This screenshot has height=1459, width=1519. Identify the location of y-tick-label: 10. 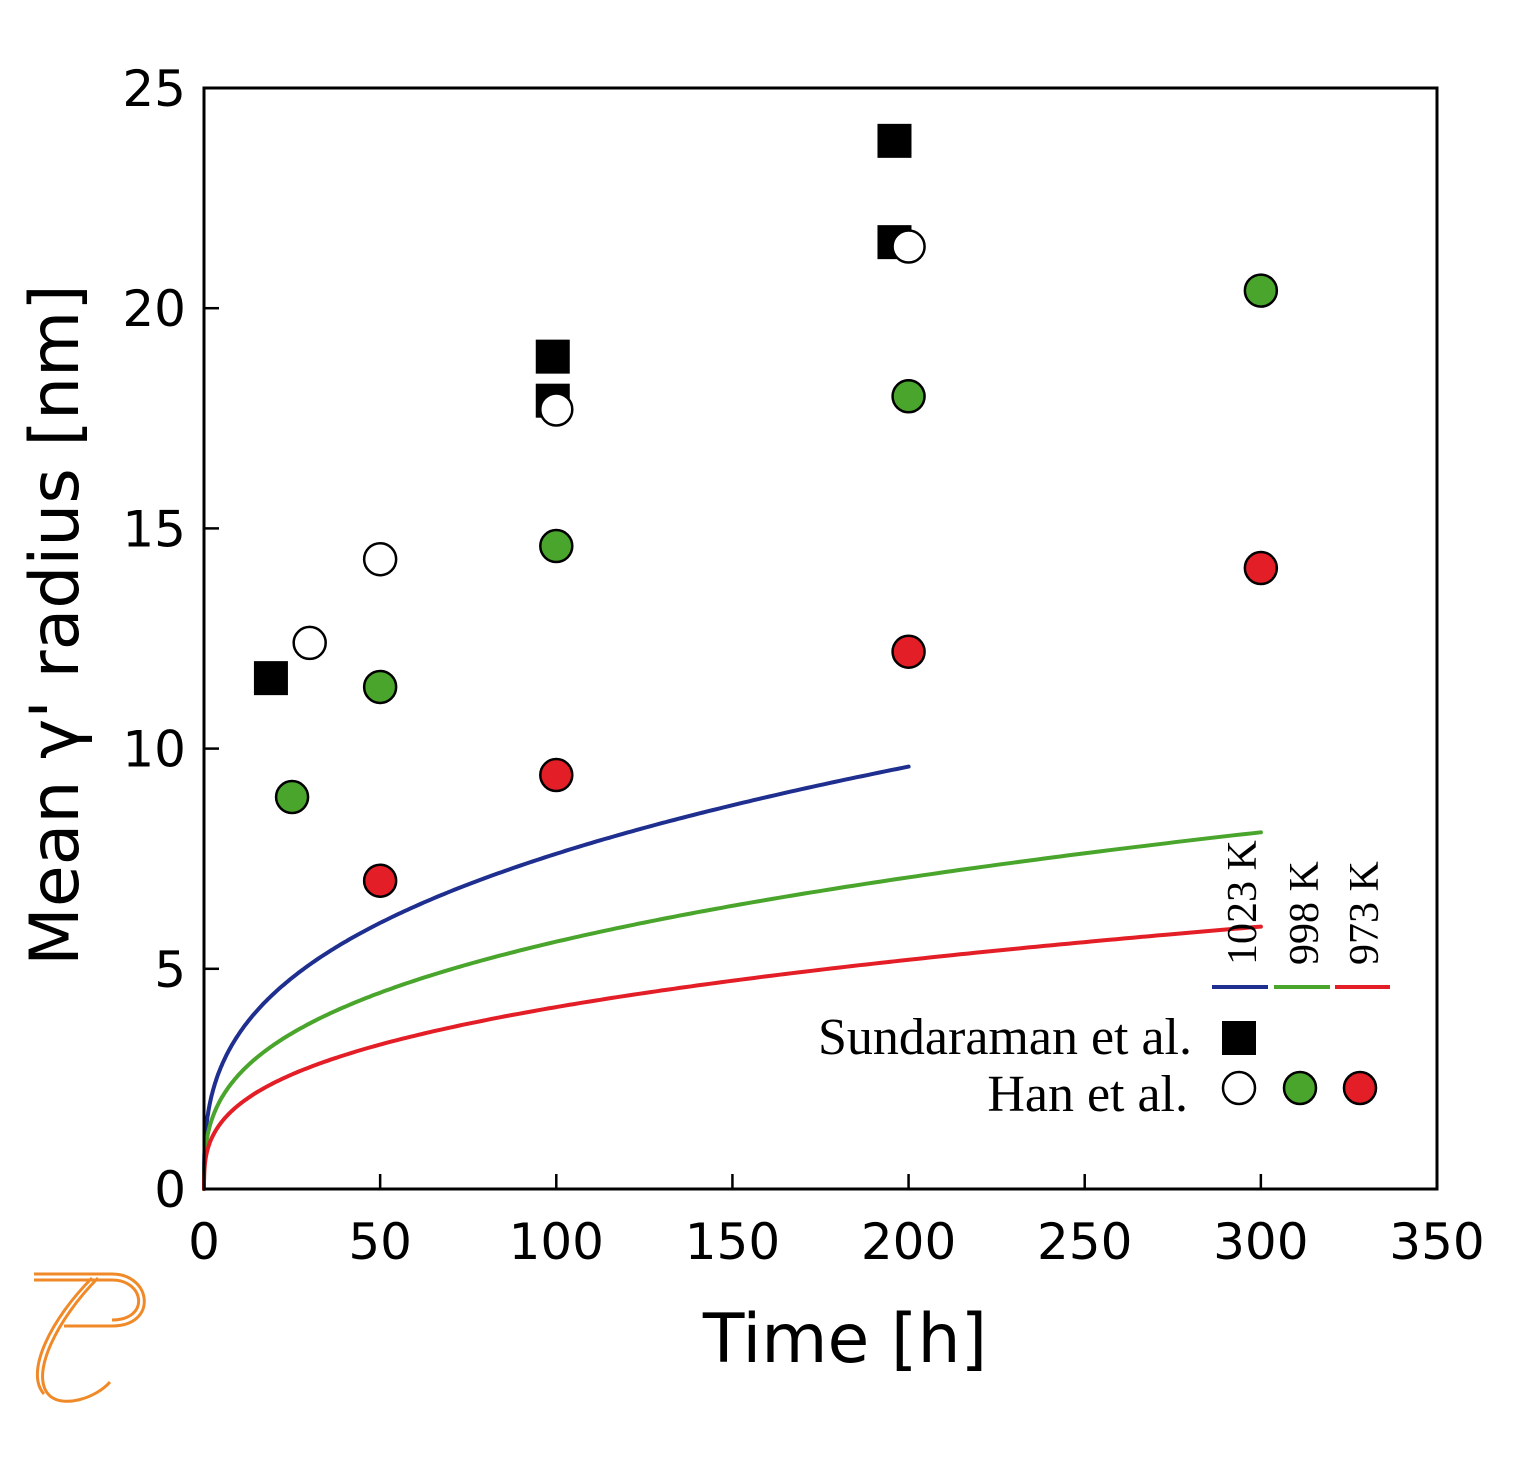
(154, 750).